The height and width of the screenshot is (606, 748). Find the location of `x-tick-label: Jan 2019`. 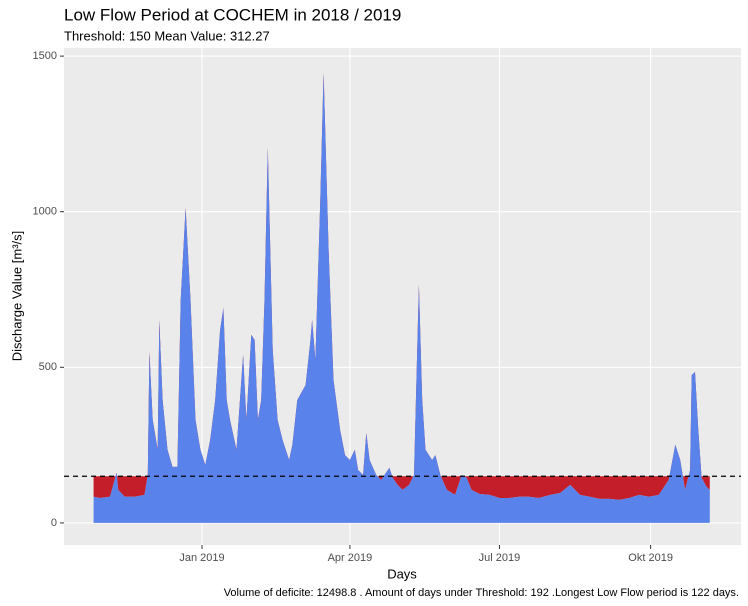

x-tick-label: Jan 2019 is located at coordinates (201, 558).